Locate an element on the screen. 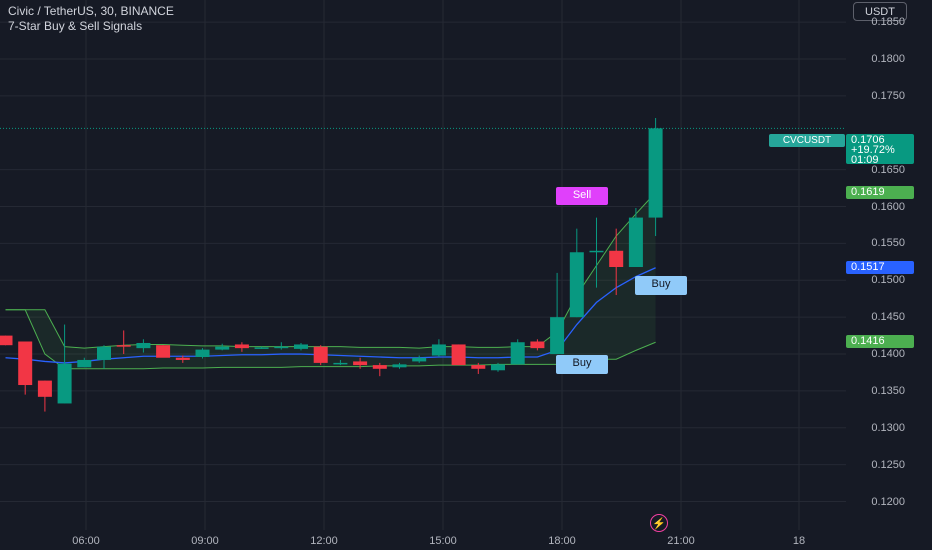 The height and width of the screenshot is (550, 932). price-scale-label: 0.1550 is located at coordinates (888, 243).